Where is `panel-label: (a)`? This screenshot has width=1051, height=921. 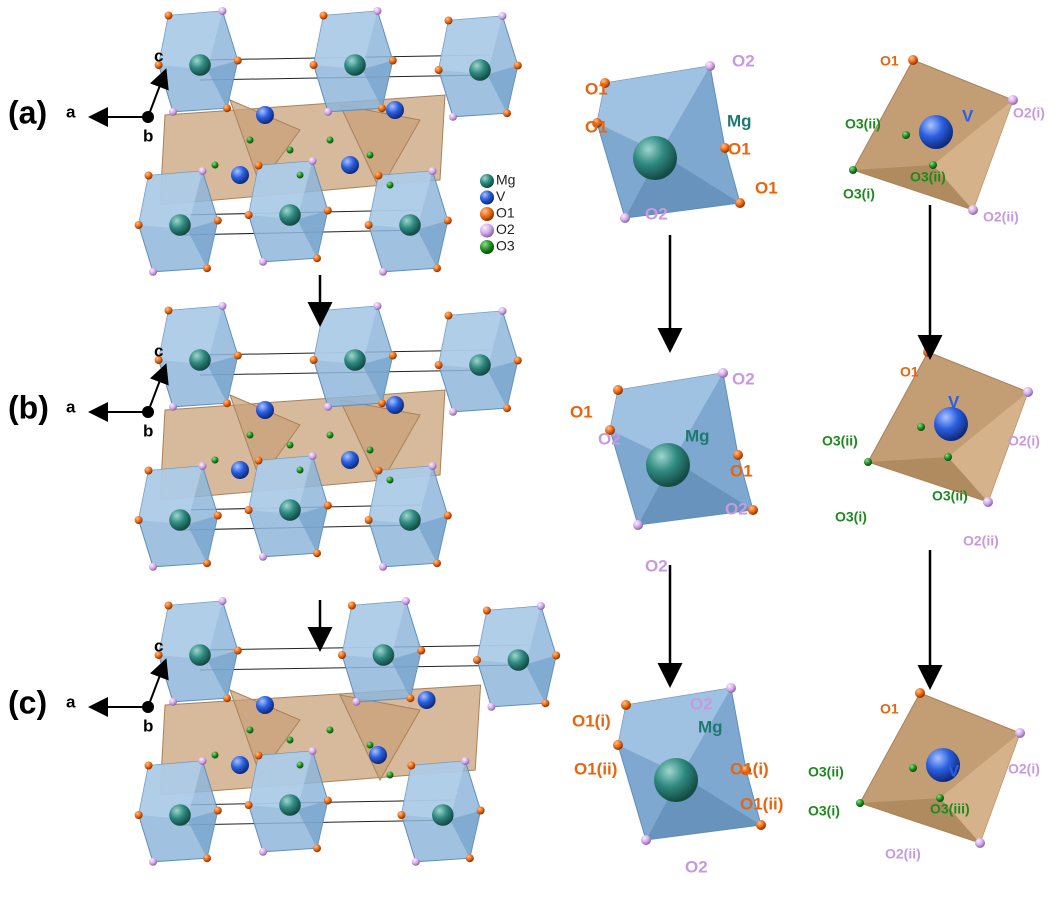
panel-label: (a) is located at coordinates (27, 112).